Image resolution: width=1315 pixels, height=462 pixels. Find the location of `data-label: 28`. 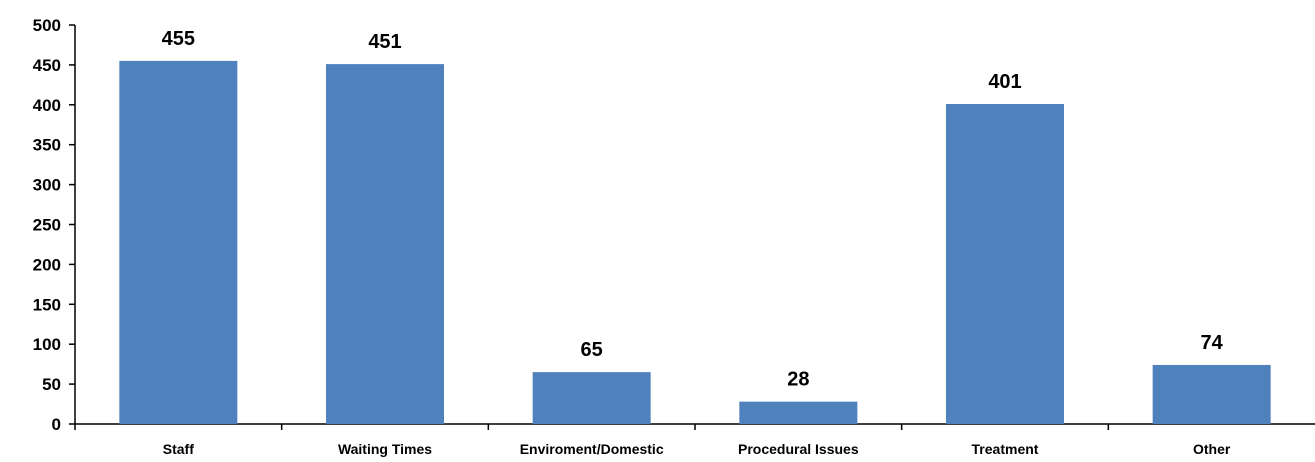

data-label: 28 is located at coordinates (798, 380).